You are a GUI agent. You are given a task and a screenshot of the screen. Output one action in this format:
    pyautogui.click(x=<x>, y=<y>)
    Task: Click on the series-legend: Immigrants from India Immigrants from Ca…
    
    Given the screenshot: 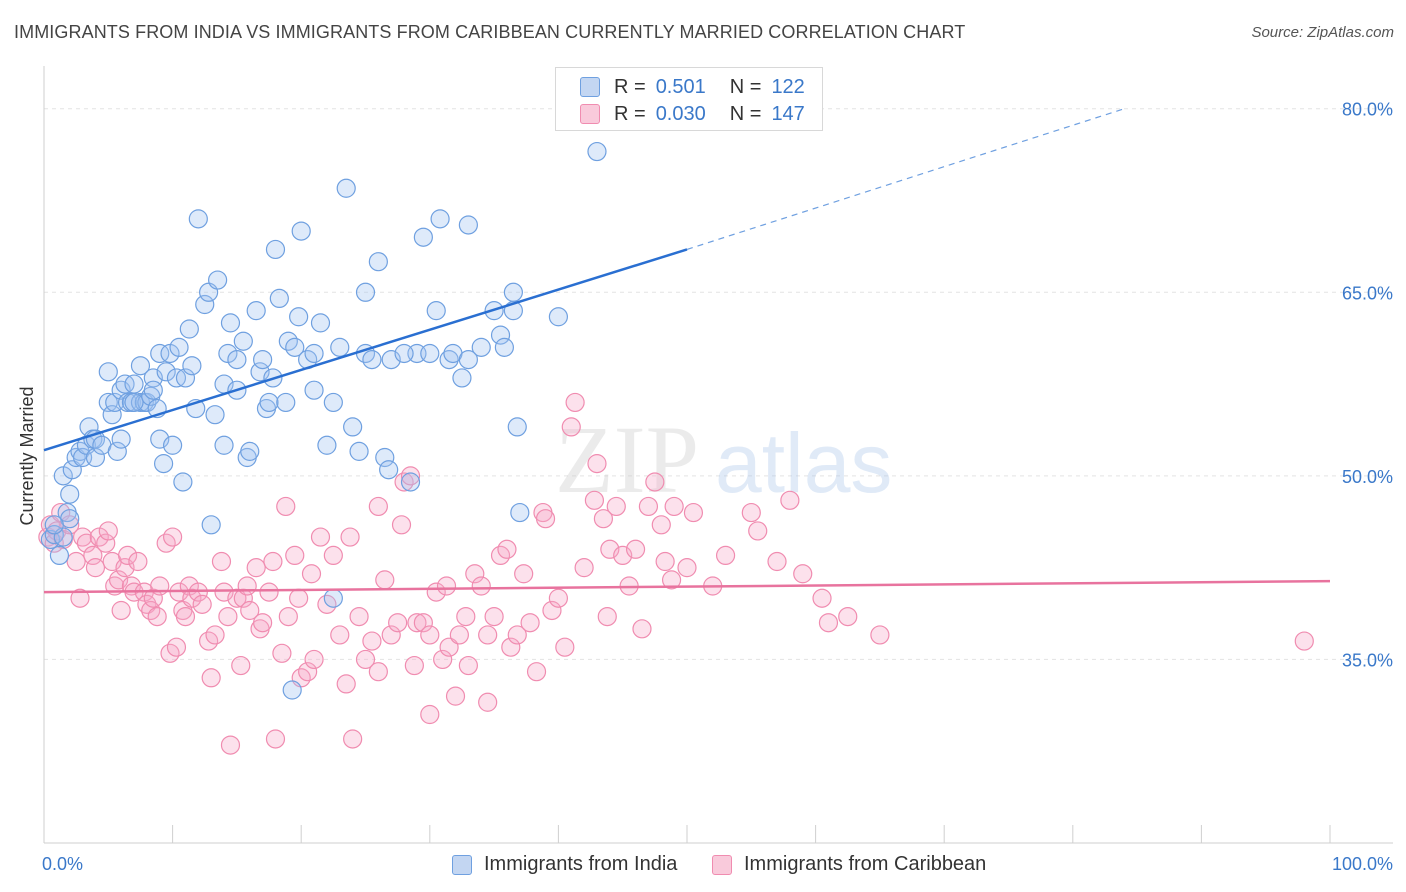 What is the action you would take?
    pyautogui.click(x=703, y=865)
    